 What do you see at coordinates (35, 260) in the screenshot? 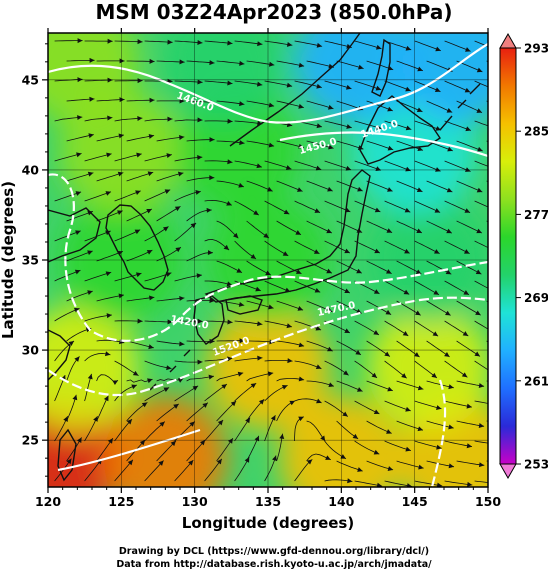
I see `y-axis: 25 30 35 40 45` at bounding box center [35, 260].